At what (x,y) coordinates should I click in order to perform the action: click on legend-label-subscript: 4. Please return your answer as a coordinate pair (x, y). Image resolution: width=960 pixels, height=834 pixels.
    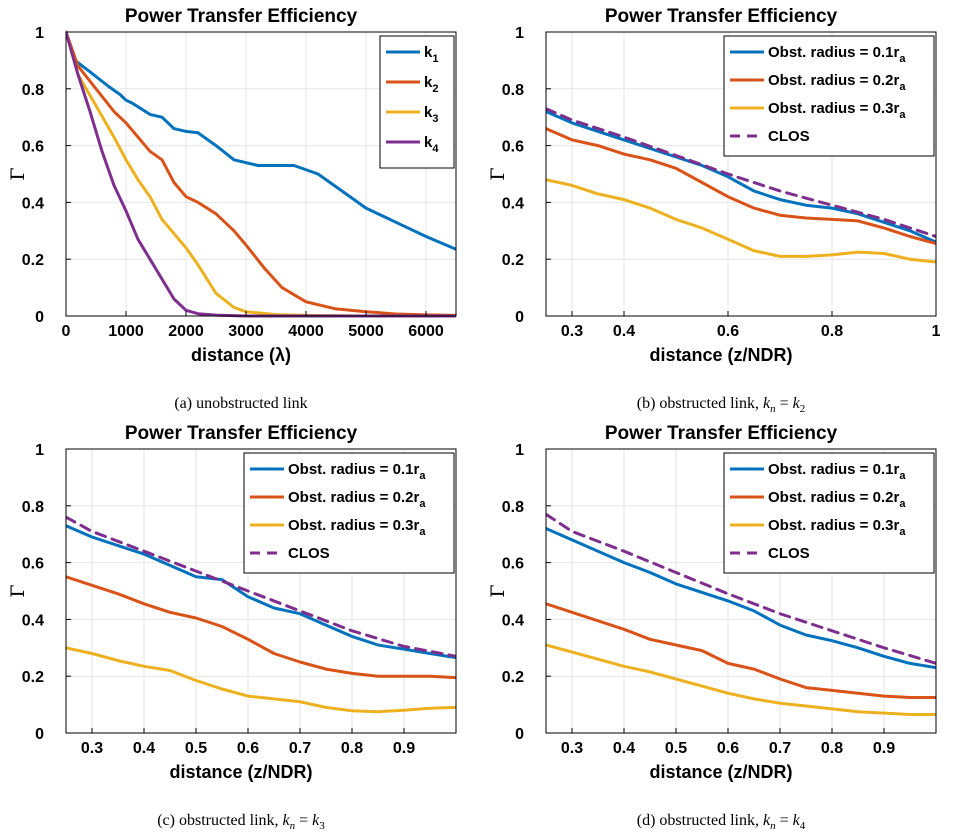
    Looking at the image, I should click on (435, 149).